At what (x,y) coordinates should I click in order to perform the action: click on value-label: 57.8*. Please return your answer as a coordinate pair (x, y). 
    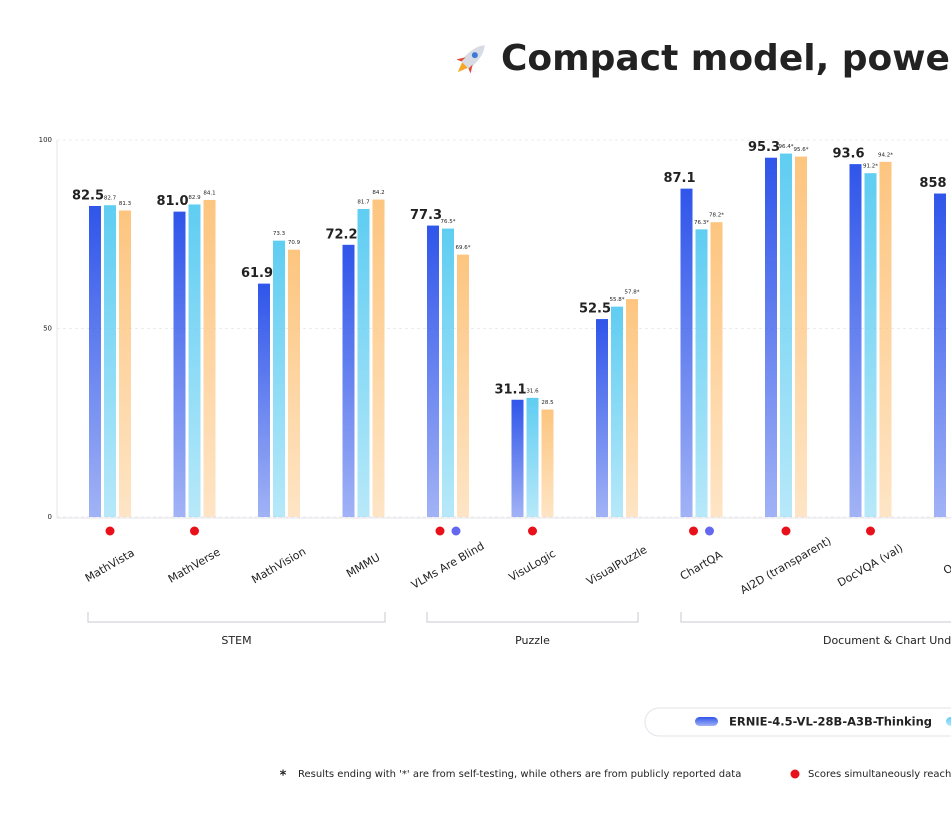
    Looking at the image, I should click on (632, 293).